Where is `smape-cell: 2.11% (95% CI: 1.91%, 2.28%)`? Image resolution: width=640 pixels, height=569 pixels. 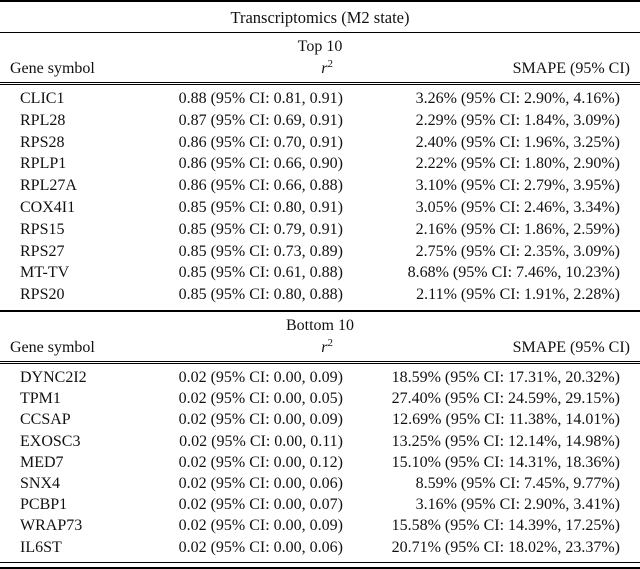 smape-cell: 2.11% (95% CI: 1.91%, 2.28%) is located at coordinates (518, 295).